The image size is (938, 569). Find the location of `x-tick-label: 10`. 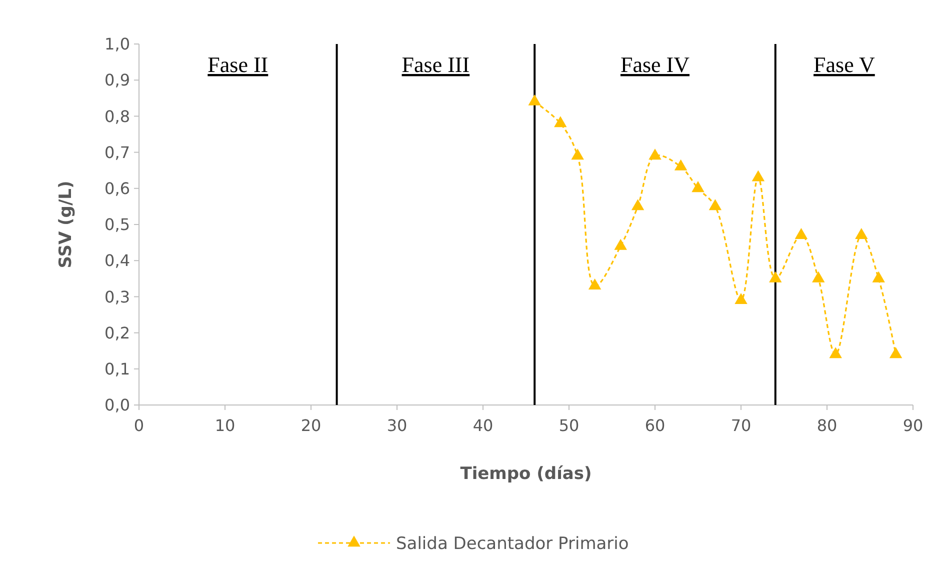

x-tick-label: 10 is located at coordinates (225, 425).